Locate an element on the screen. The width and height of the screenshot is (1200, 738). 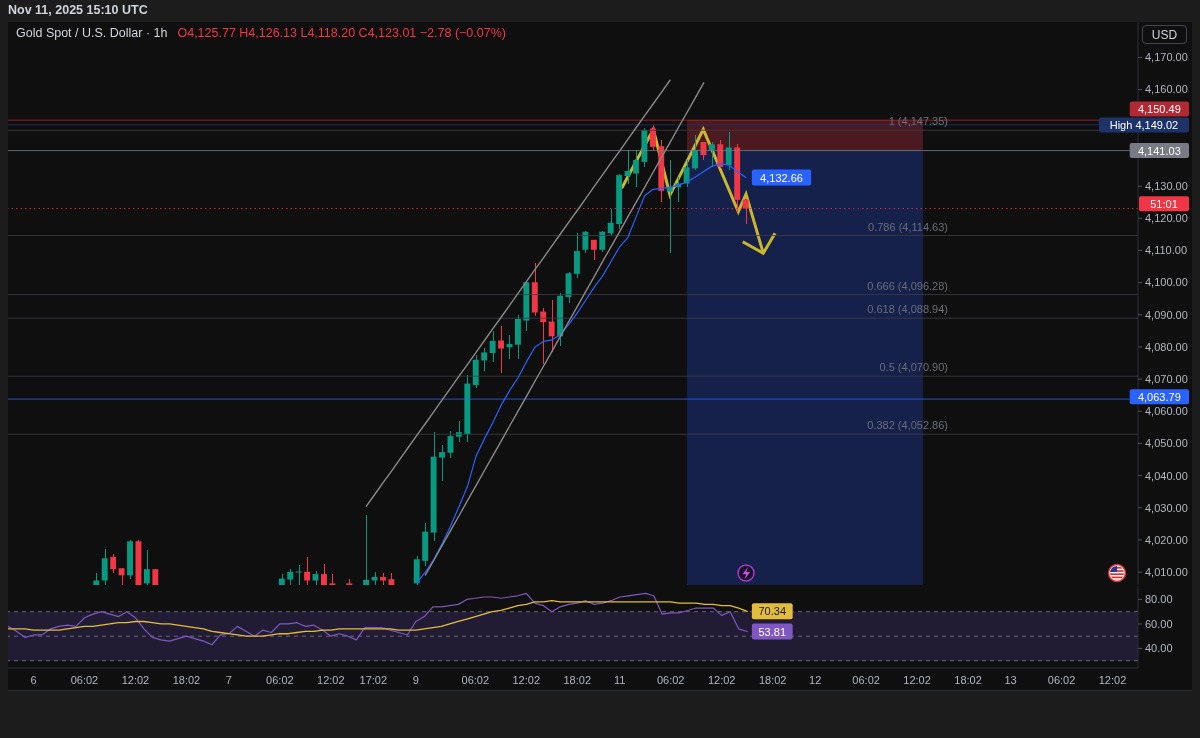
y-tick-label: 4,020.00 is located at coordinates (1166, 539).